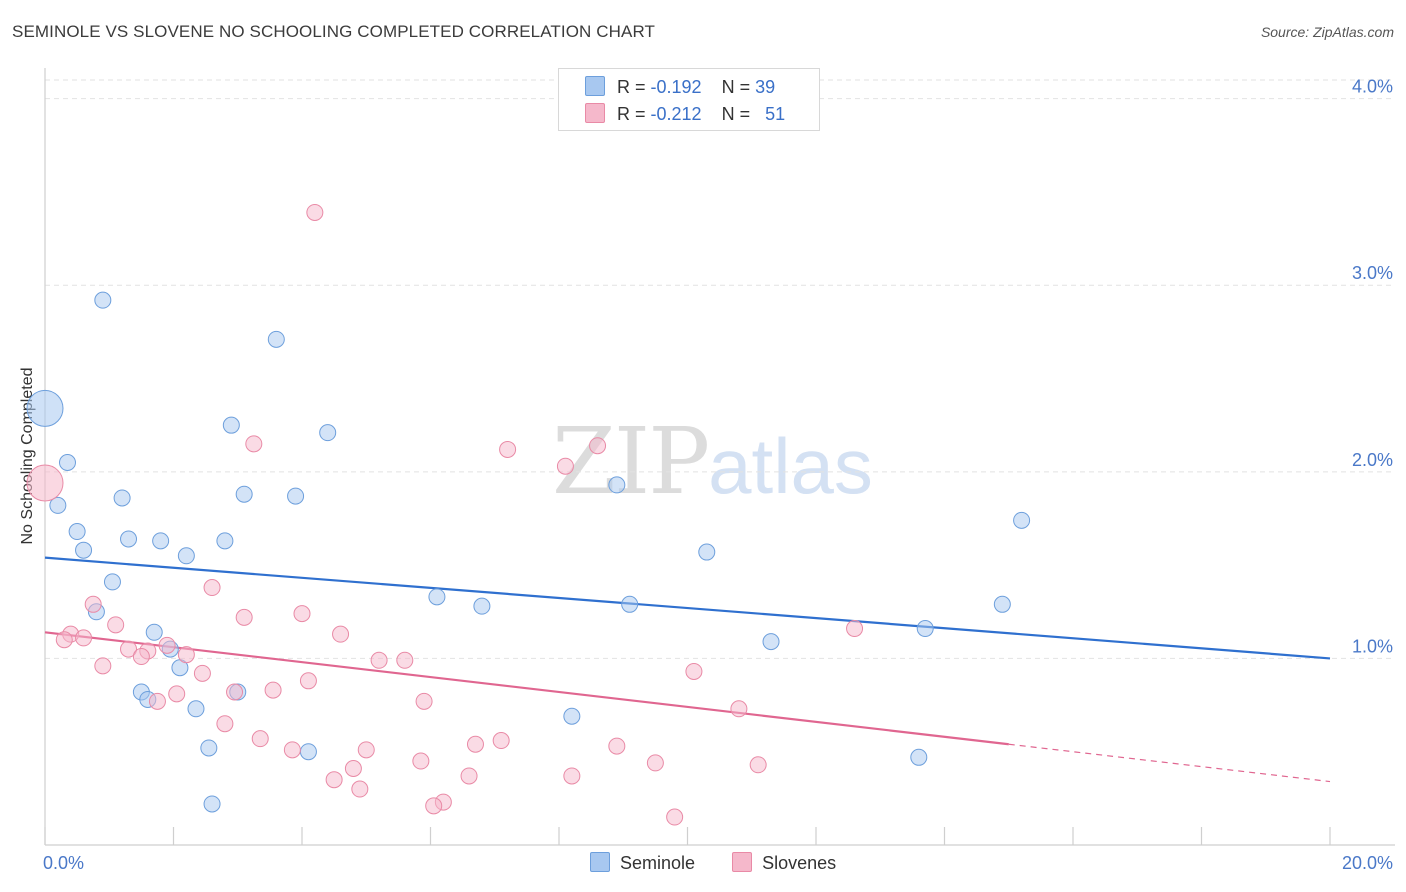 This screenshot has width=1406, height=892. What do you see at coordinates (63, 863) in the screenshot?
I see `x-tick-label: 0.0%` at bounding box center [63, 863].